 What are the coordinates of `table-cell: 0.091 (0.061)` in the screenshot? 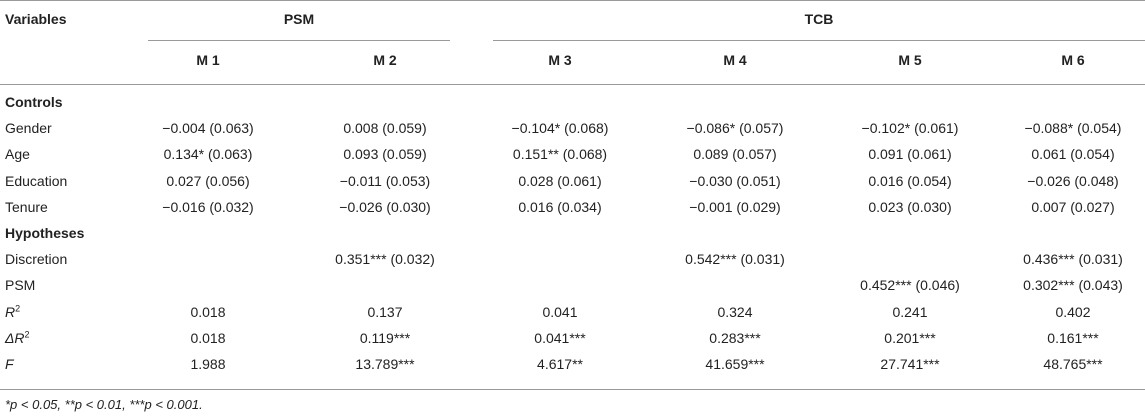 It's located at (910, 154).